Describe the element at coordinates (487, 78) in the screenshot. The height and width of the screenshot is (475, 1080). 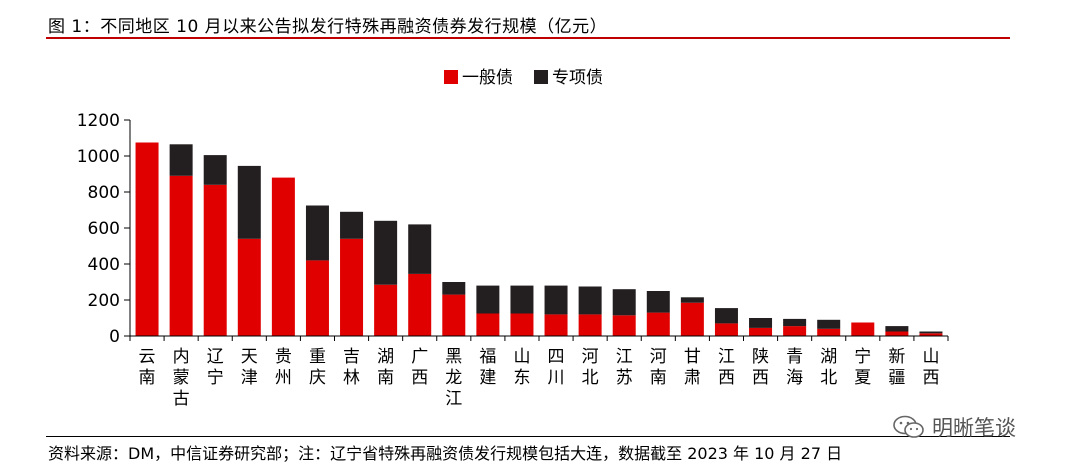
I see `legend-label: 一般债` at that location.